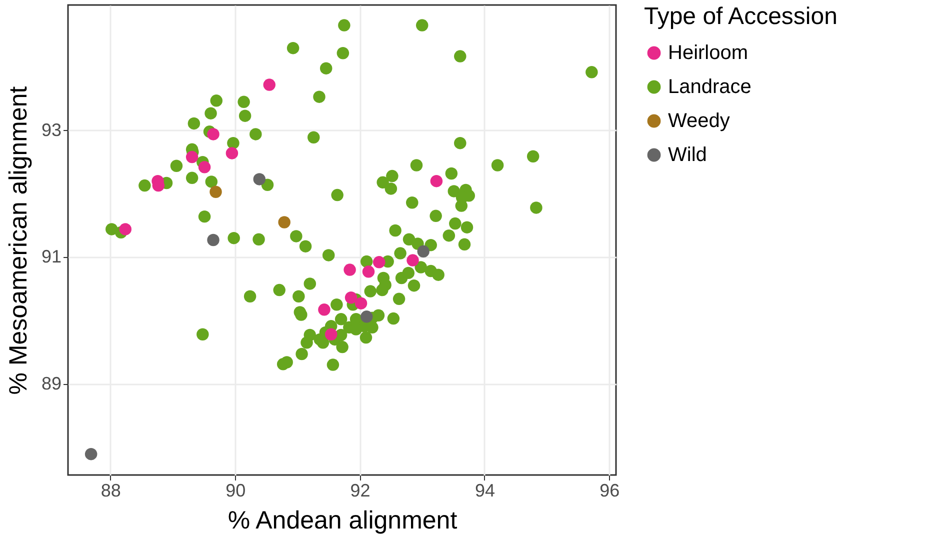  Describe the element at coordinates (236, 490) in the screenshot. I see `x-tick-label: 90` at that location.